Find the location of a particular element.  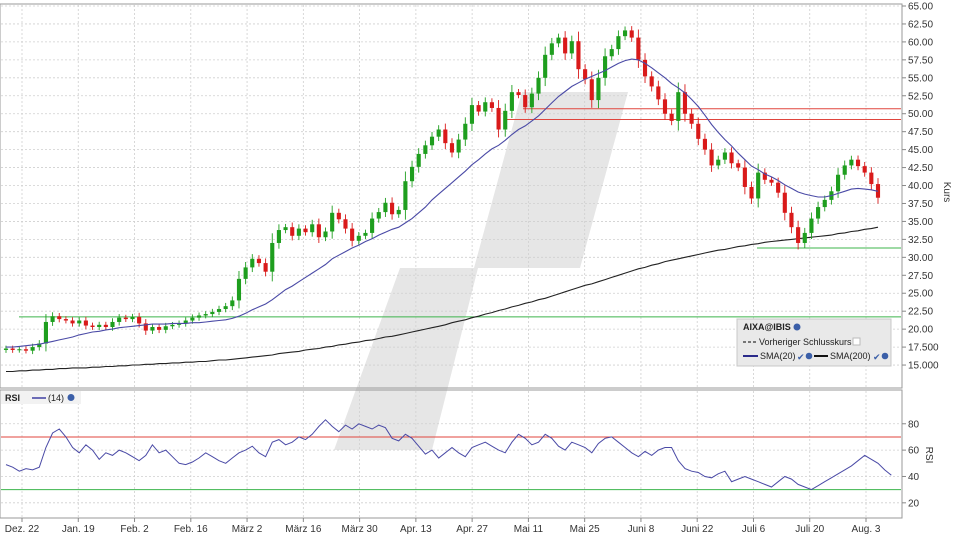

legend-prev-close-label: Vorheriger Schlusskurs is located at coordinates (805, 342).